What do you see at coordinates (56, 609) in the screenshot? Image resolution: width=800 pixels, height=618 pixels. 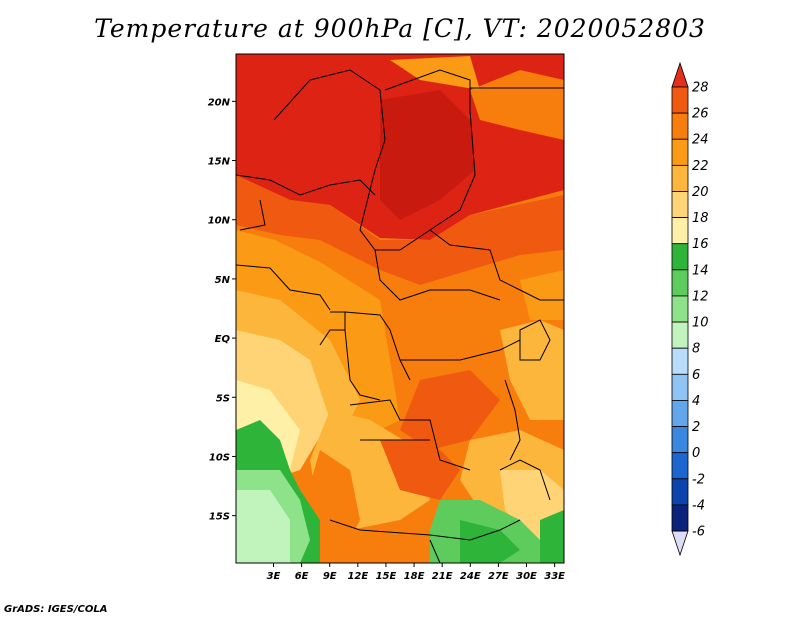 I see `grads-credit: GrADS: IGES/COLA` at bounding box center [56, 609].